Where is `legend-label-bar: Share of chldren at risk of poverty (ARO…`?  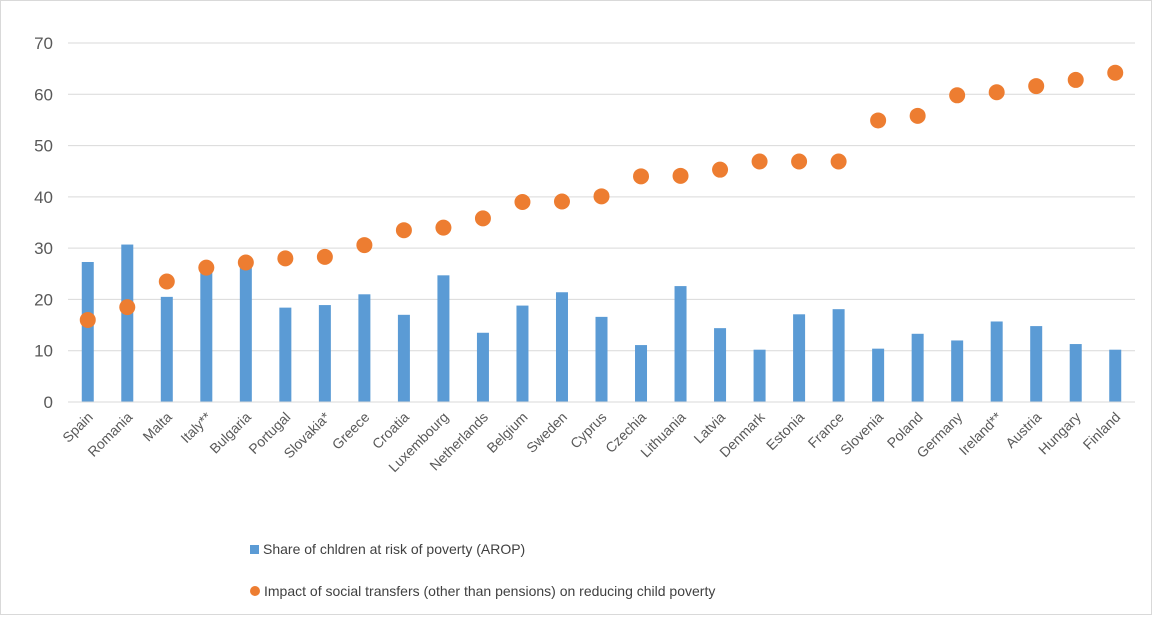
legend-label-bar: Share of chldren at risk of poverty (ARO… is located at coordinates (394, 549).